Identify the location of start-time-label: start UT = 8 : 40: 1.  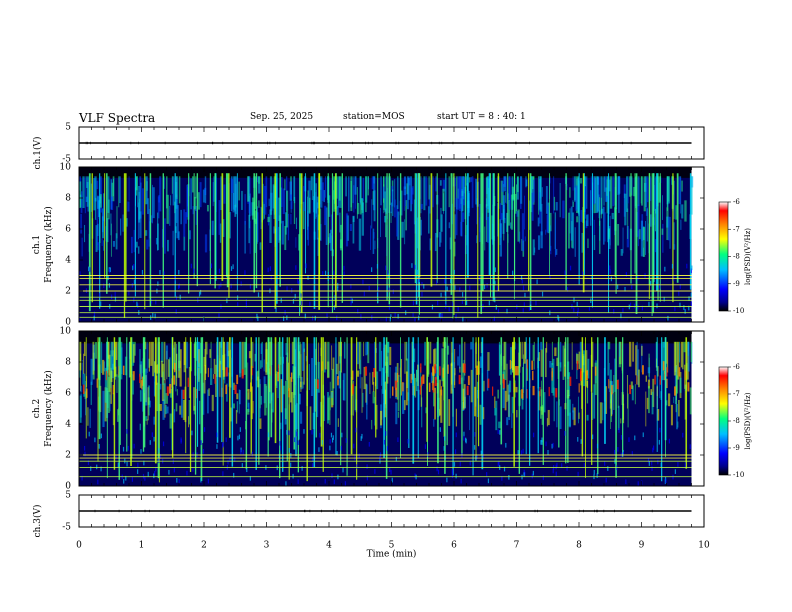
(481, 117).